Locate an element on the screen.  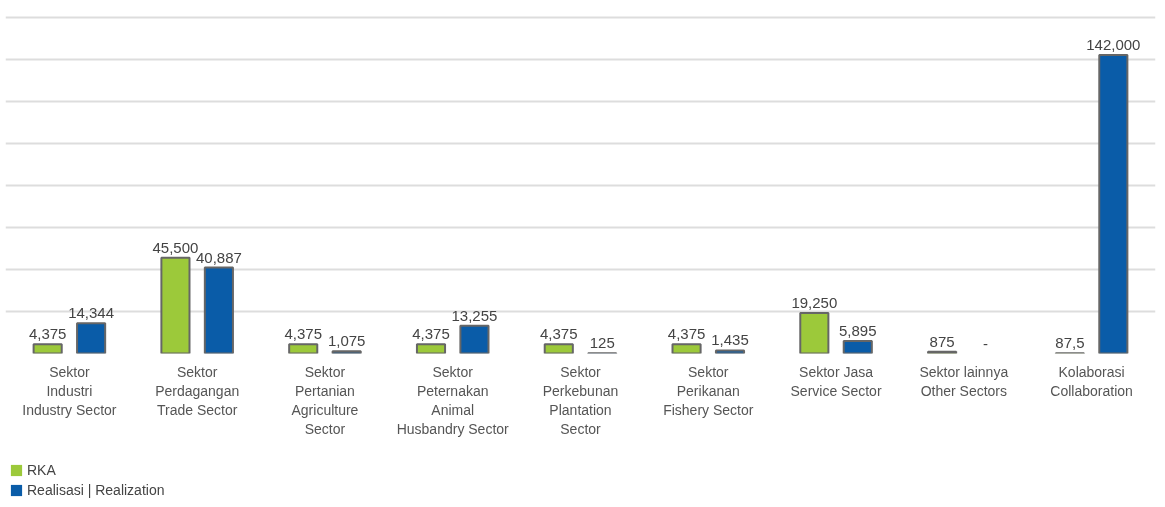
data-label: 1,435 is located at coordinates (730, 340).